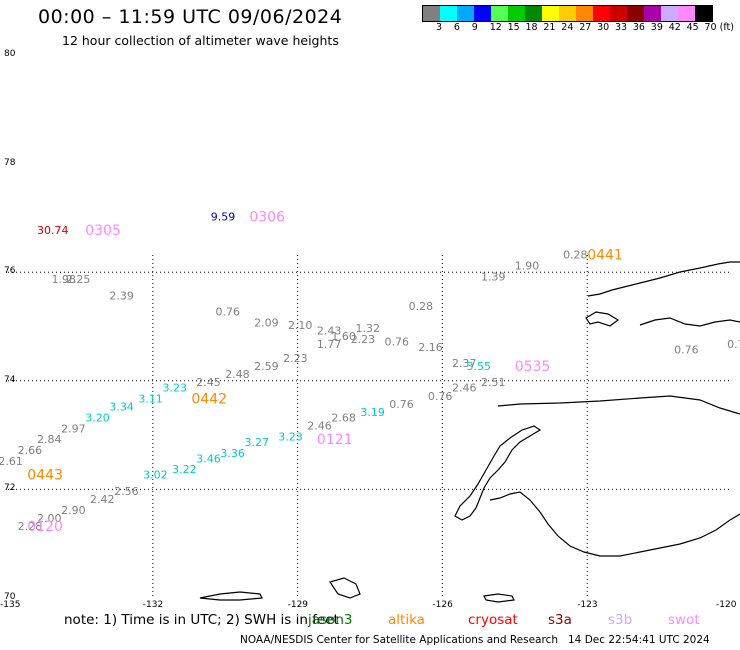  What do you see at coordinates (10, 54) in the screenshot?
I see `latitude-label: 80` at bounding box center [10, 54].